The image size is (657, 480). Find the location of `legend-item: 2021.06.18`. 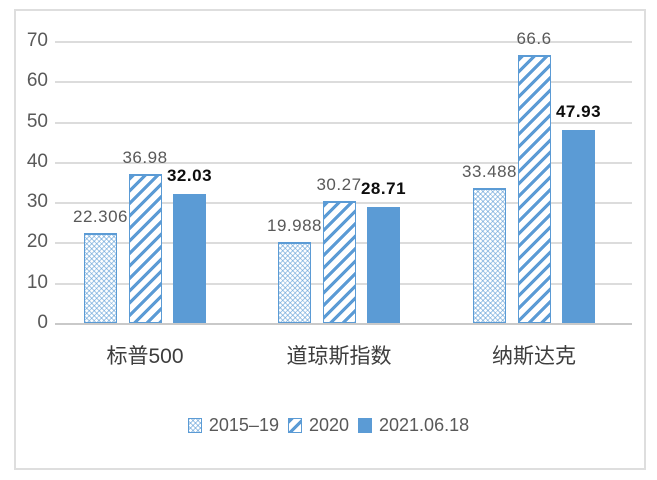

legend-item: 2021.06.18 is located at coordinates (413, 425).